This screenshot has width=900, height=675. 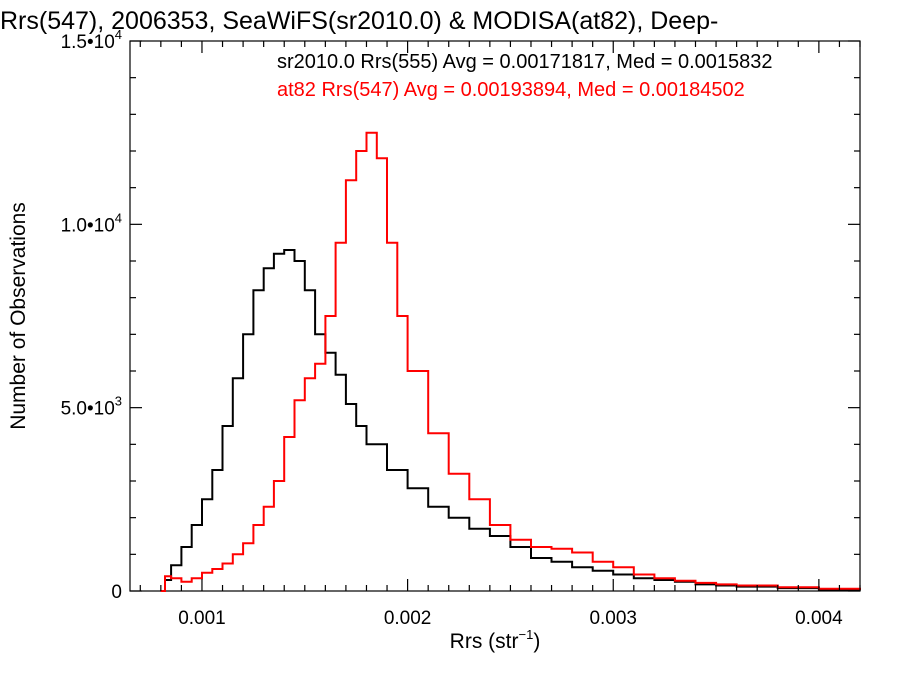 What do you see at coordinates (88, 42) in the screenshot?
I see `y-tick-label-mantissa: 1.5•10` at bounding box center [88, 42].